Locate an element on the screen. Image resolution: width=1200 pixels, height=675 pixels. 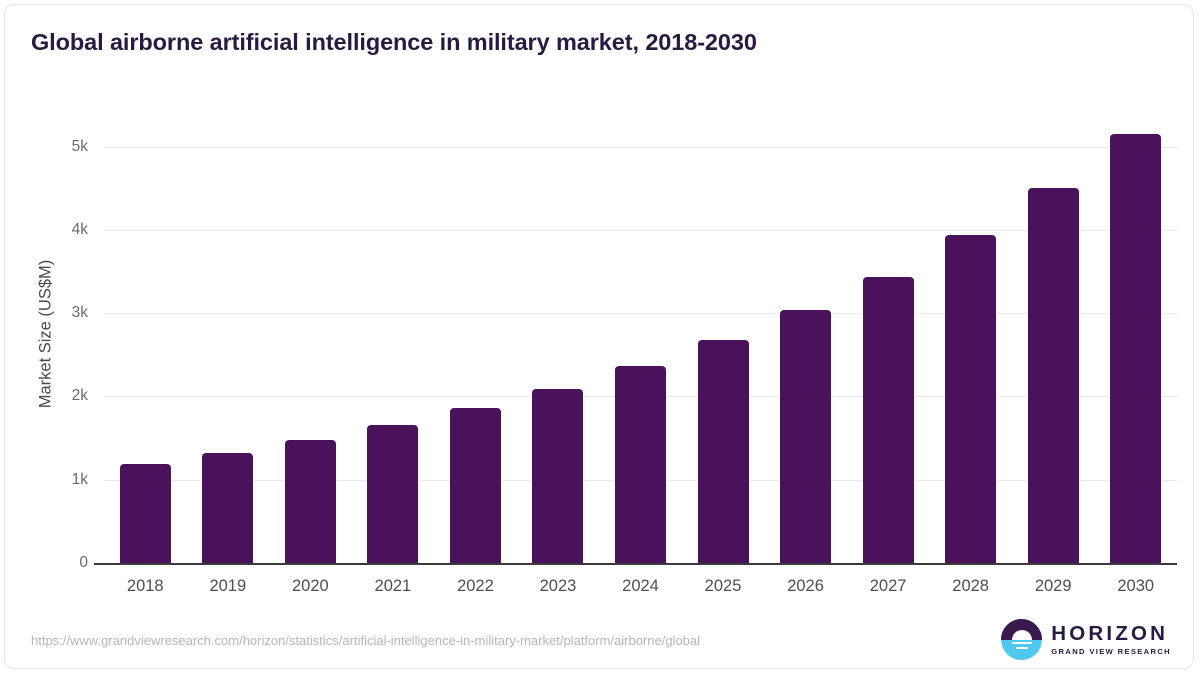
x-tick-label: 2025 is located at coordinates (723, 586).